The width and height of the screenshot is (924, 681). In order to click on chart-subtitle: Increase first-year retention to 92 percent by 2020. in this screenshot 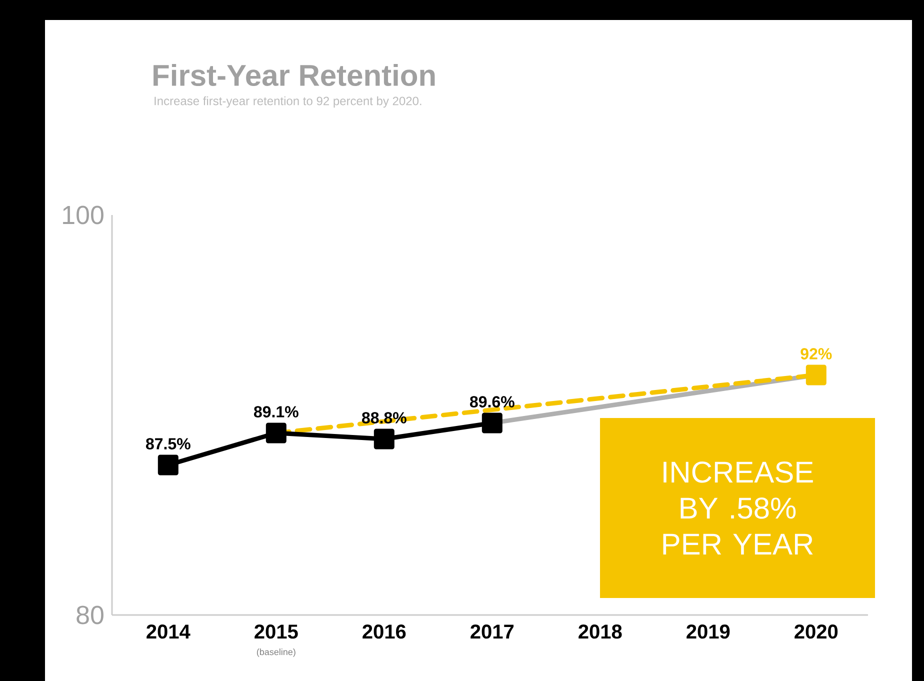, I will do `click(288, 102)`.